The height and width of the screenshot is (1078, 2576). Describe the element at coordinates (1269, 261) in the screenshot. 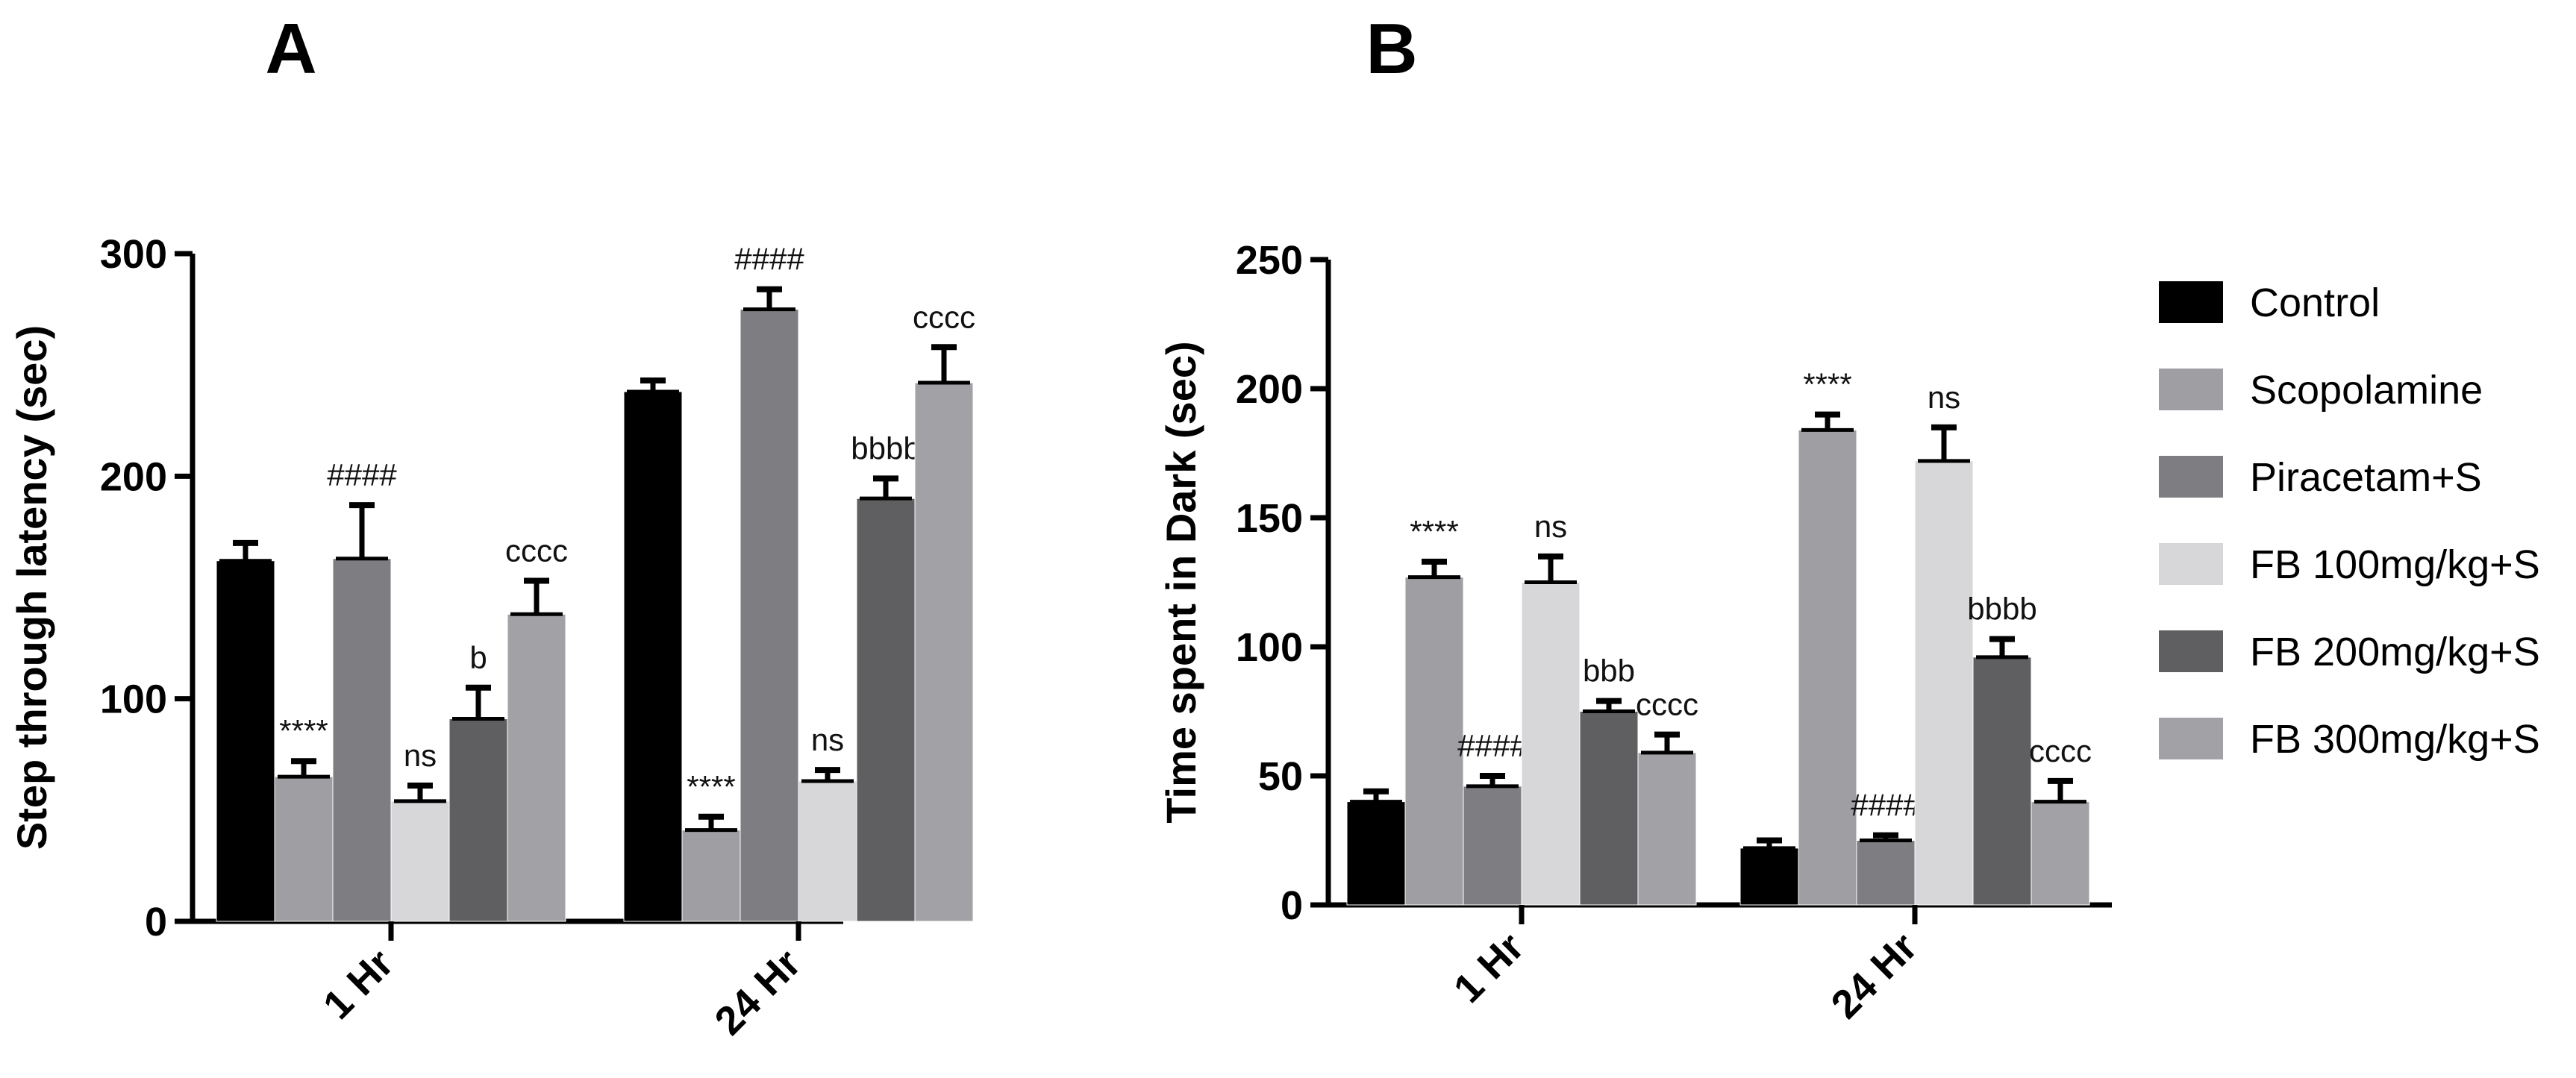

I see `y-tick-label: 250` at that location.